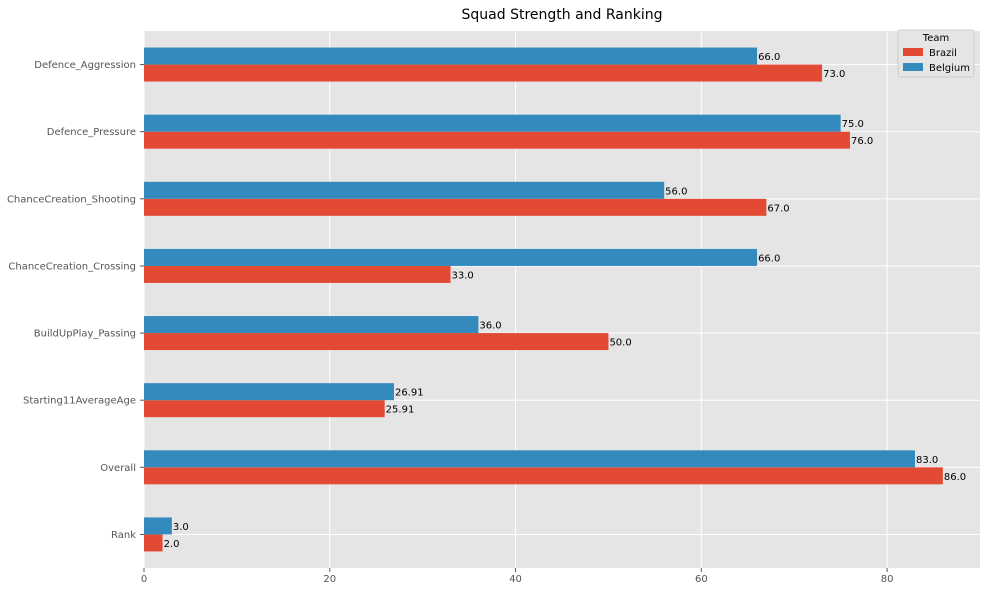  I want to click on bar-belgium-defence-pressure, so click(492, 123).